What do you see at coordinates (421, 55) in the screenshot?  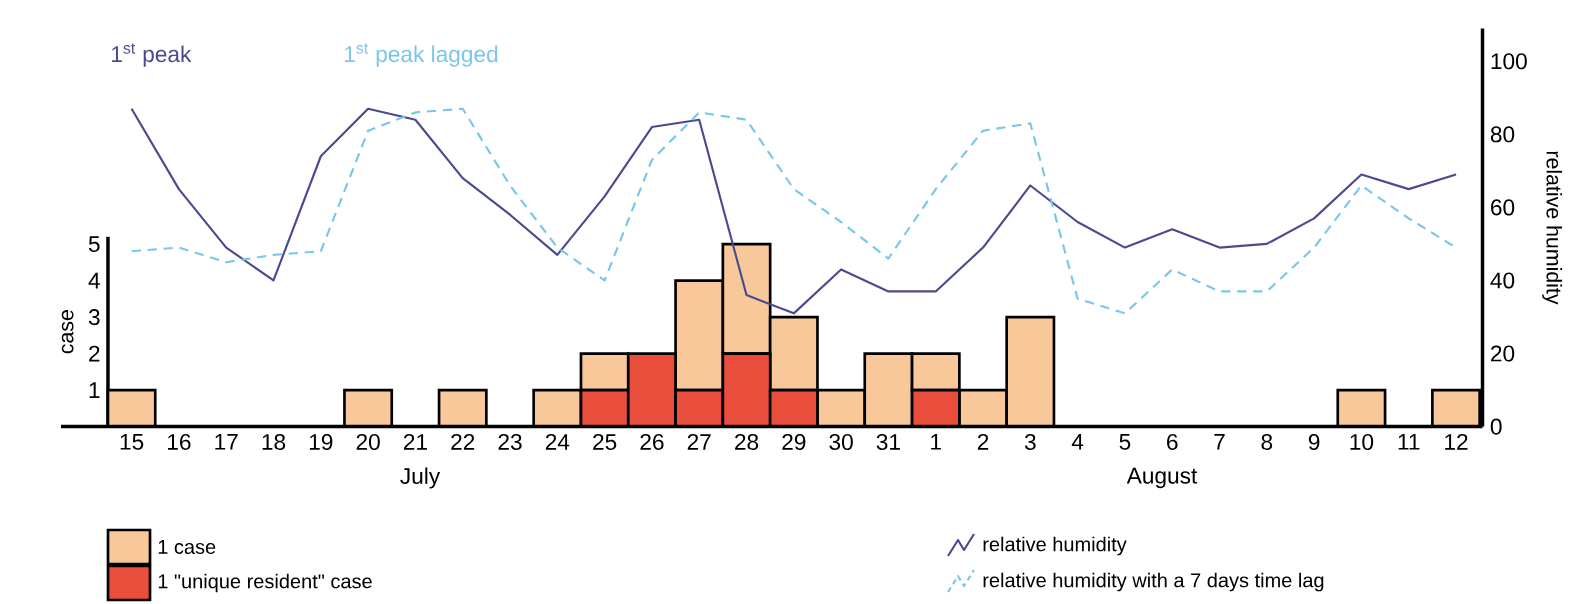 I see `text: 1$^{st}$ peak lagged` at bounding box center [421, 55].